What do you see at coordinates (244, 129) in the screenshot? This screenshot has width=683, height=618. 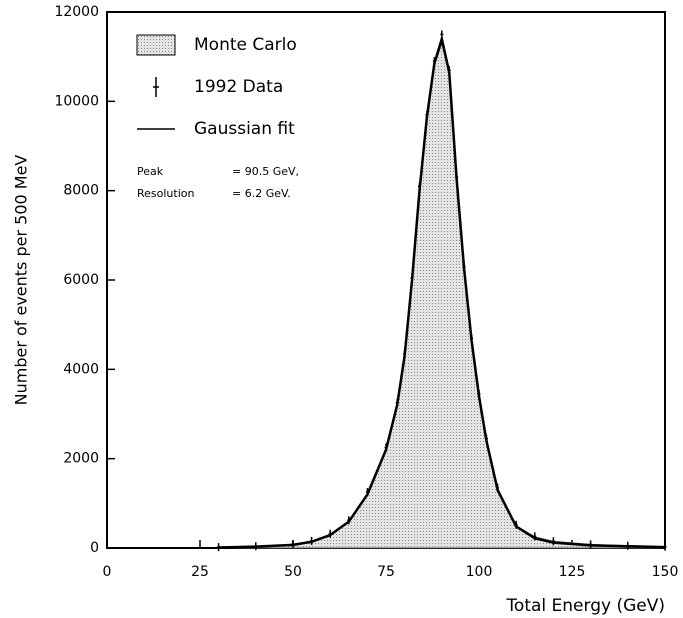 I see `legend-label: Gaussian fit` at bounding box center [244, 129].